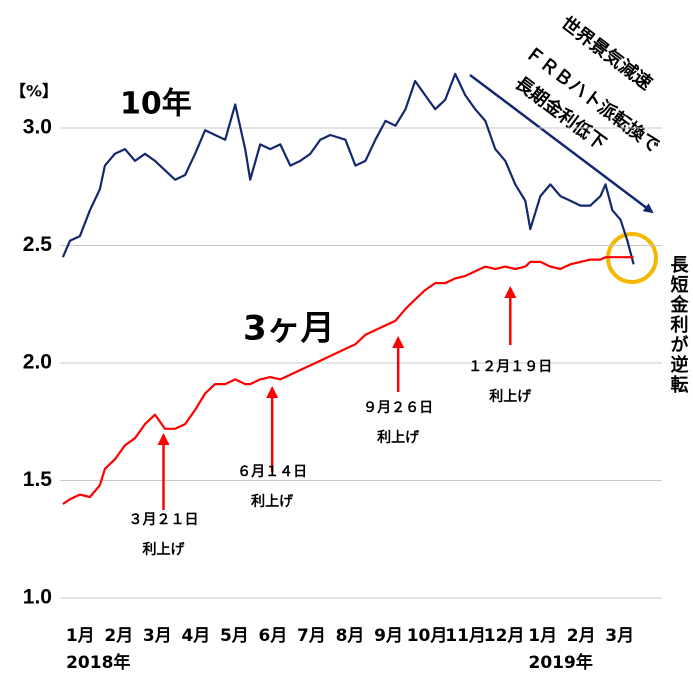  I want to click on y-tick-label: 3.0, so click(37, 127).